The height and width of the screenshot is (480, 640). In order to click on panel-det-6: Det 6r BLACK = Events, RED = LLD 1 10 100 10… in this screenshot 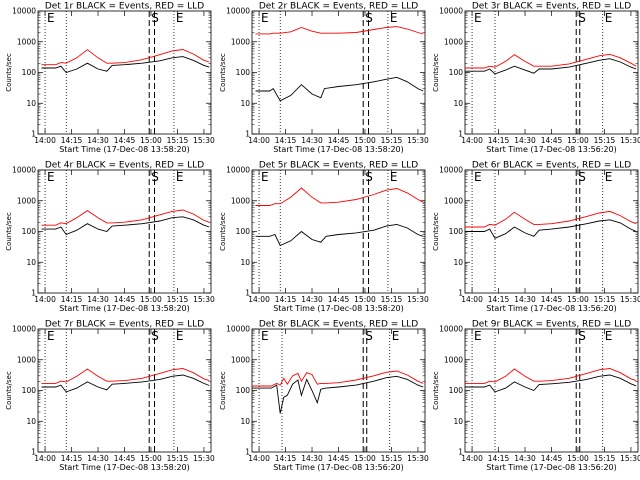, I will do `click(536, 237)`.